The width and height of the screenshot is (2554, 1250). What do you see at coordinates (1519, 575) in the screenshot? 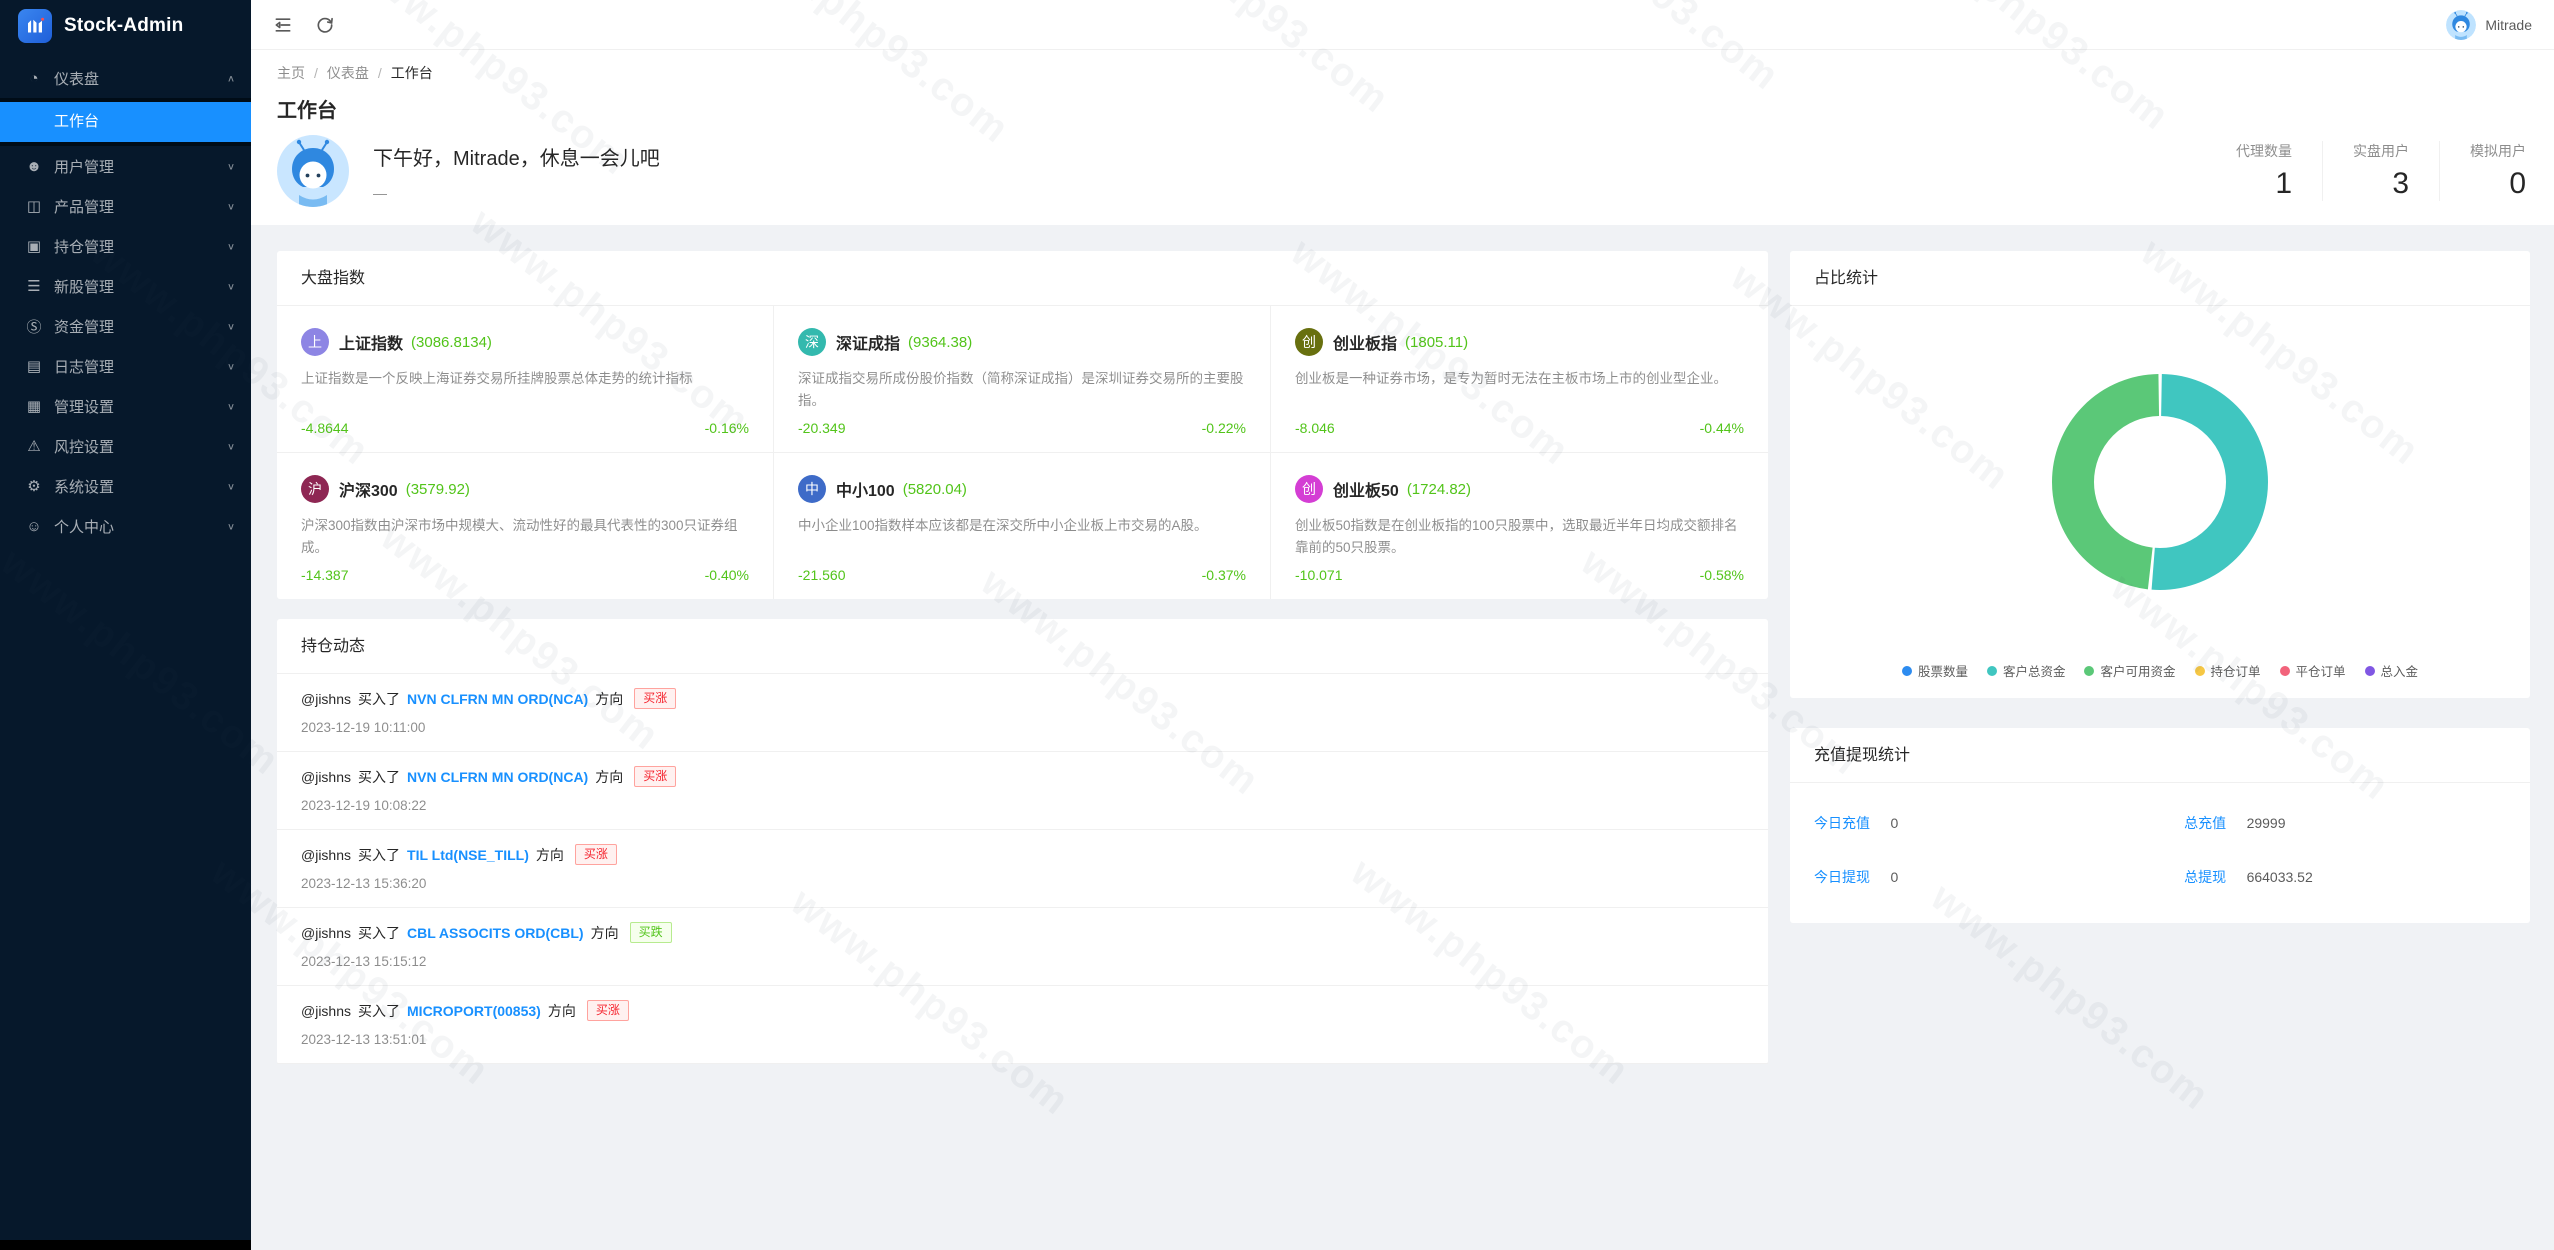
I see `index-foot: -10.071 -0.58%` at bounding box center [1519, 575].